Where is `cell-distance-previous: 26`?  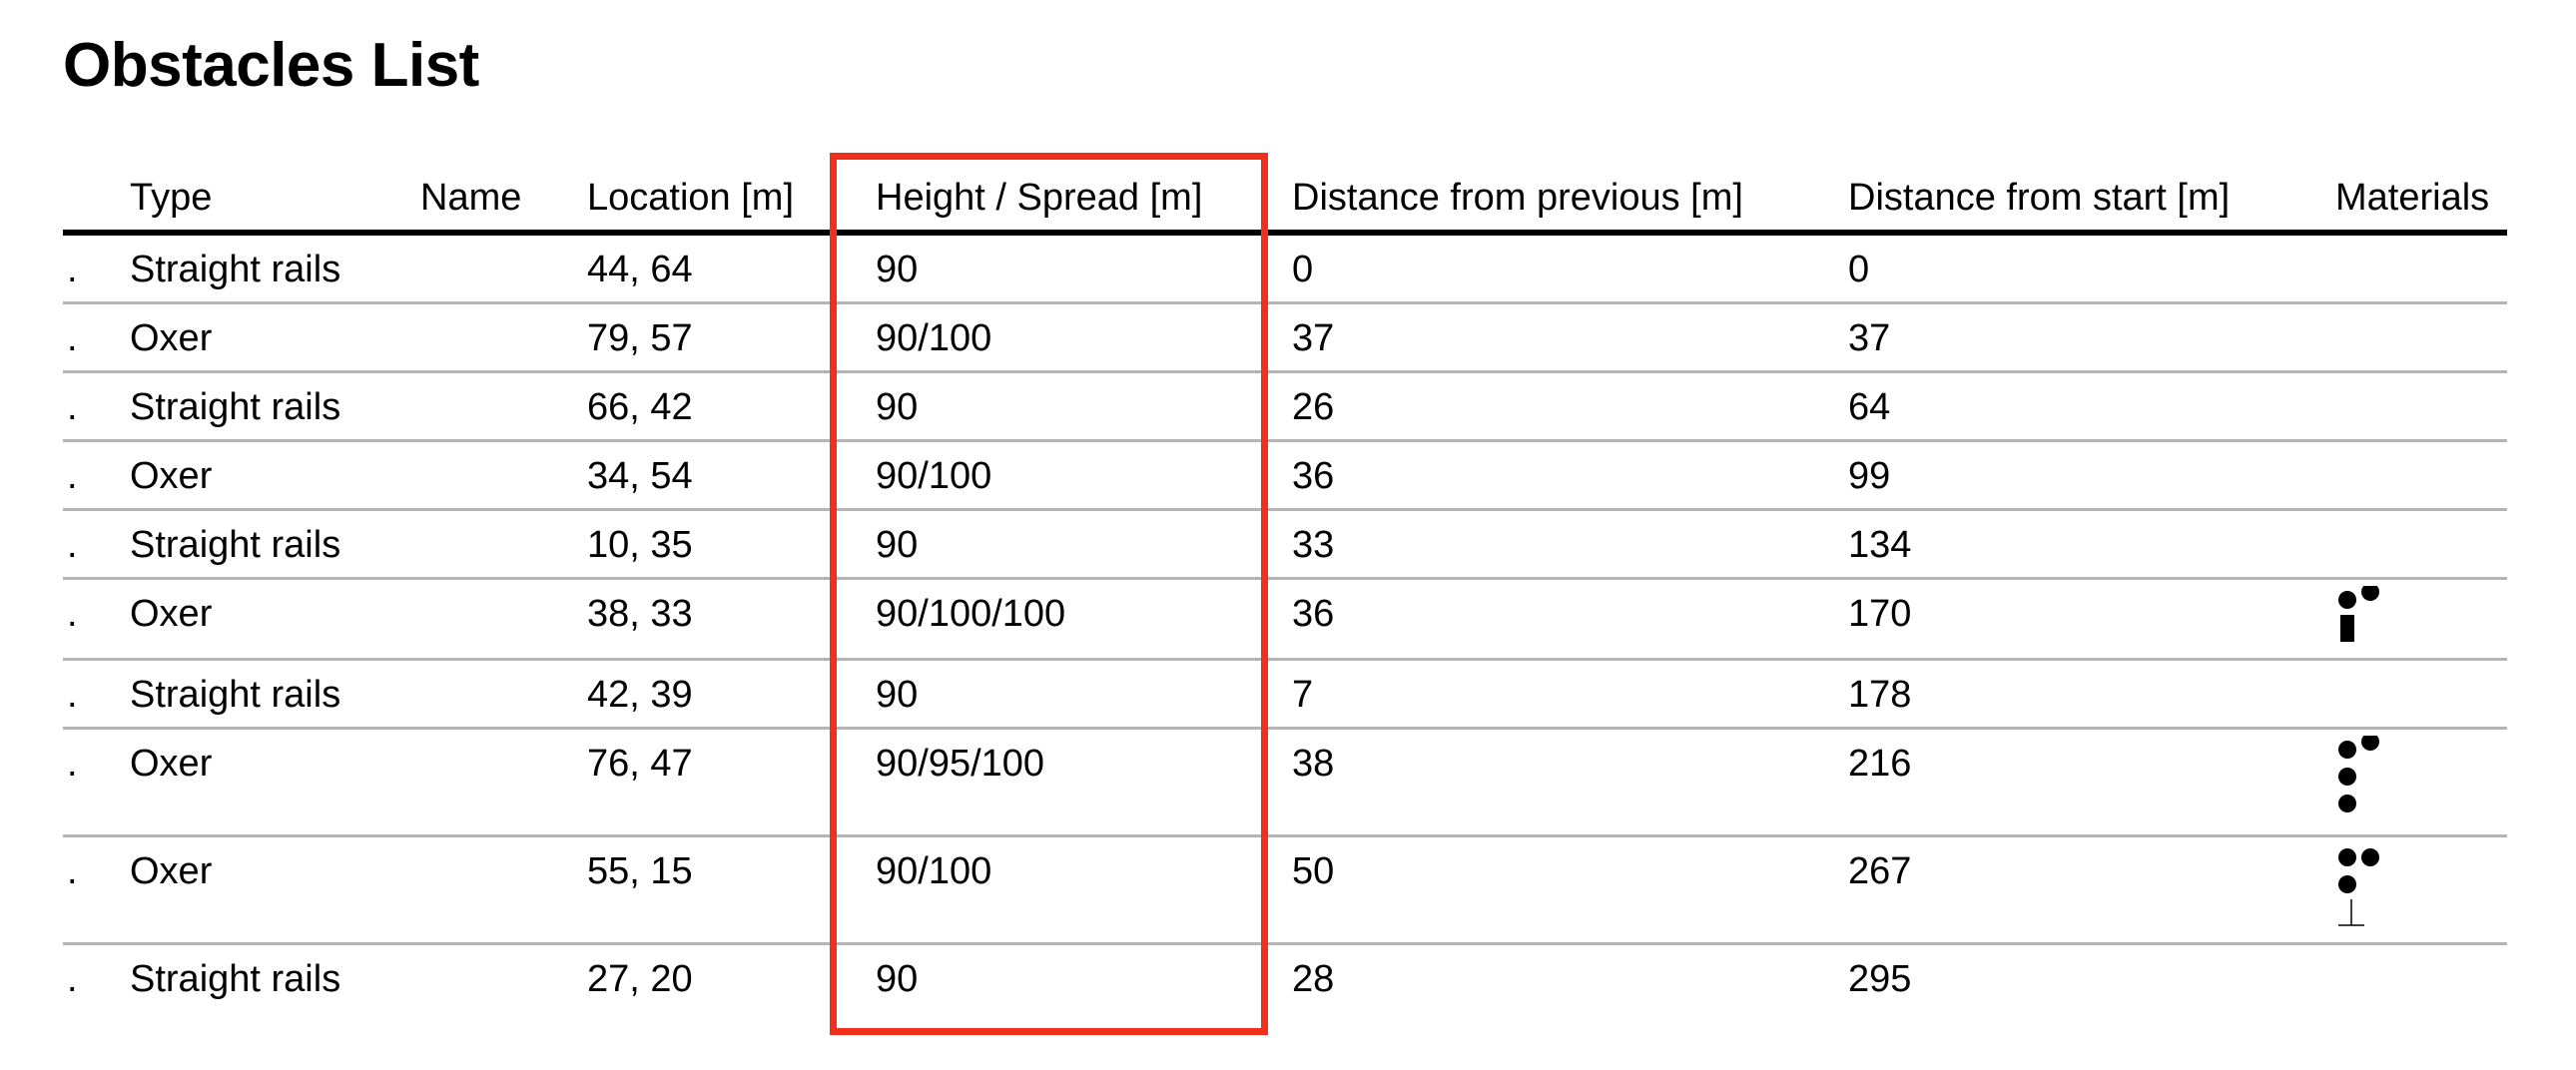 cell-distance-previous: 26 is located at coordinates (1570, 406).